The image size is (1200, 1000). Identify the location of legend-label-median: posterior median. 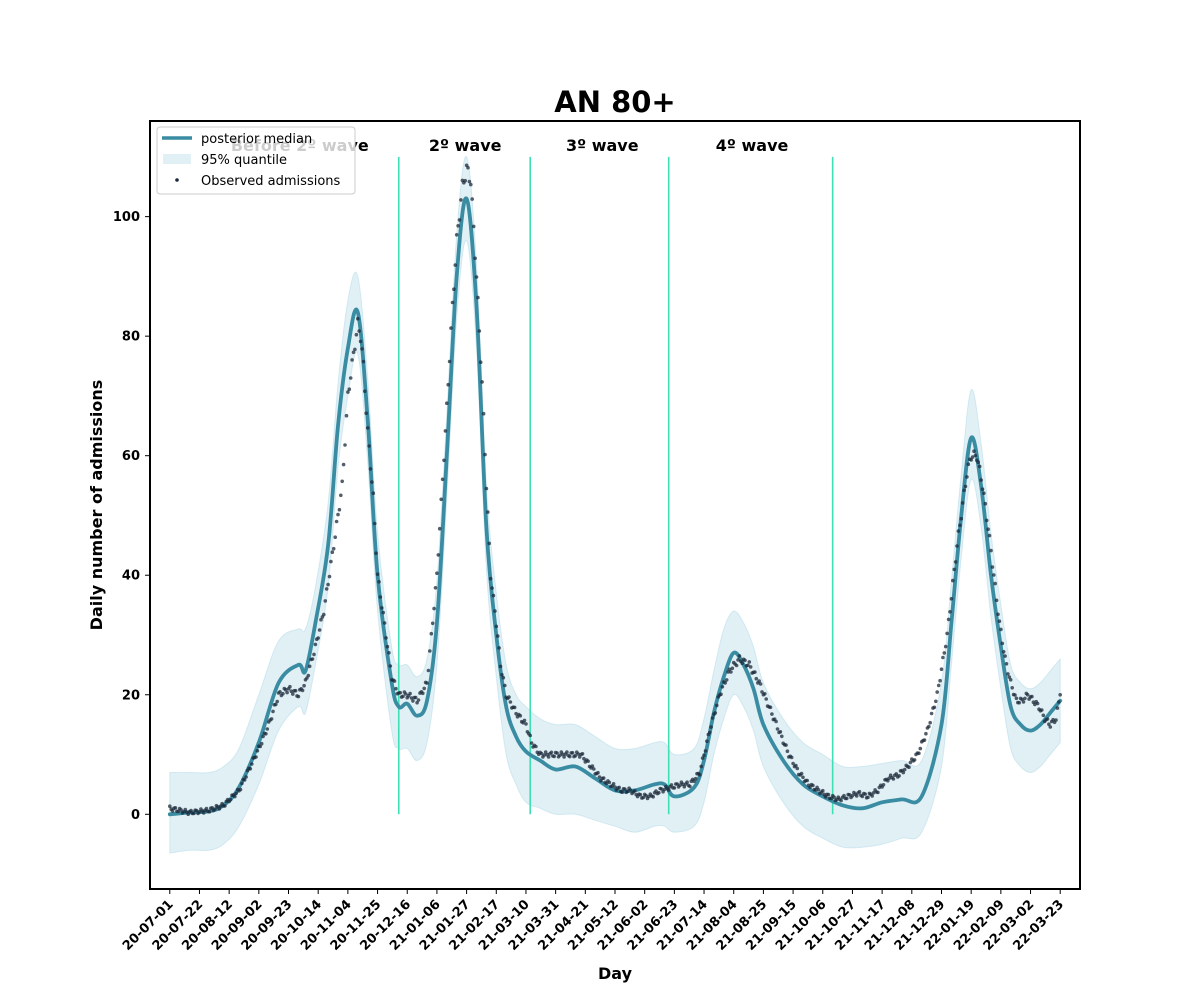
(256, 139).